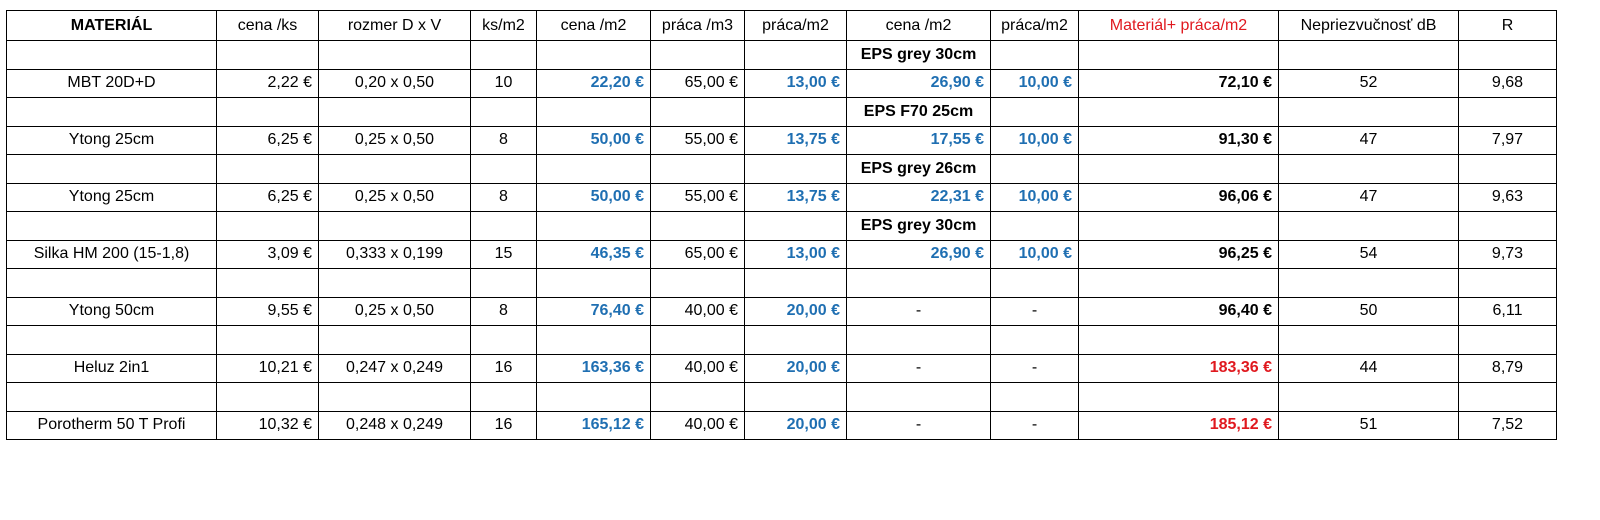  Describe the element at coordinates (394, 368) in the screenshot. I see `cell: 0,247 x 0,249` at that location.